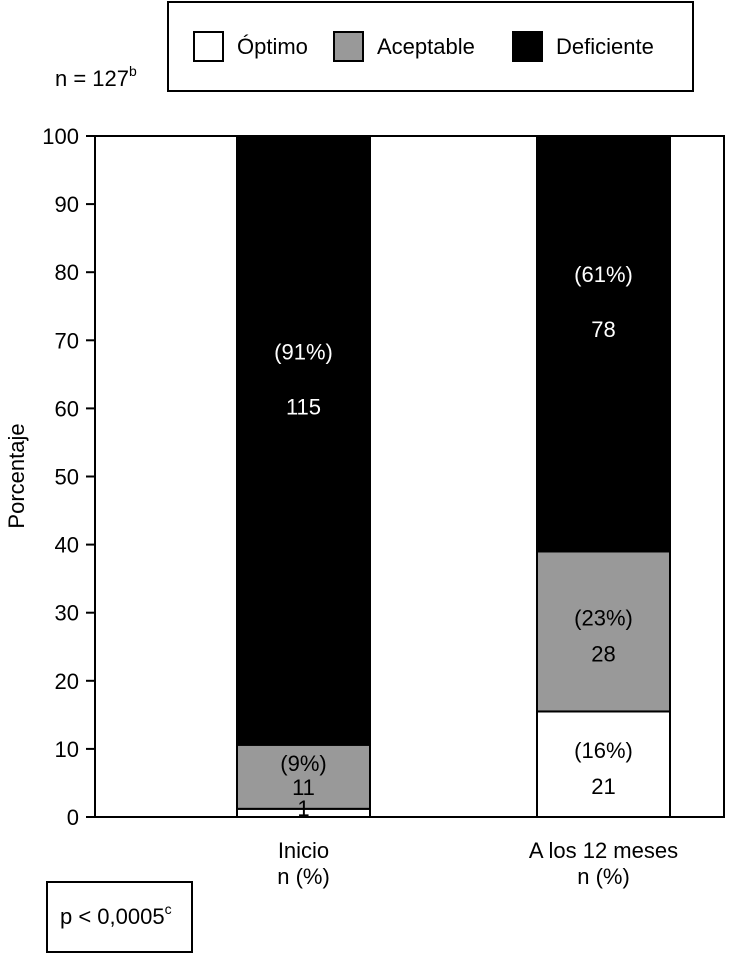 The width and height of the screenshot is (730, 955). What do you see at coordinates (303, 787) in the screenshot?
I see `bar-count-label: 11` at bounding box center [303, 787].